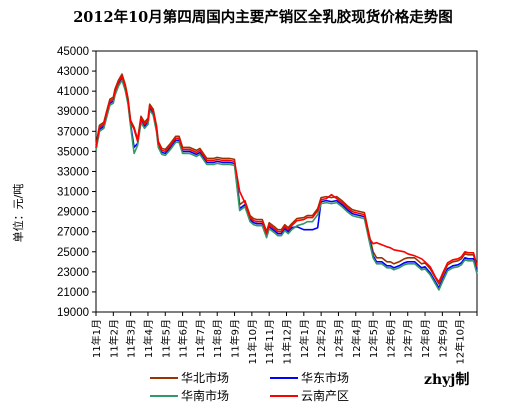 The width and height of the screenshot is (526, 409). I want to click on y-tick-label: 45000, so click(73, 52).